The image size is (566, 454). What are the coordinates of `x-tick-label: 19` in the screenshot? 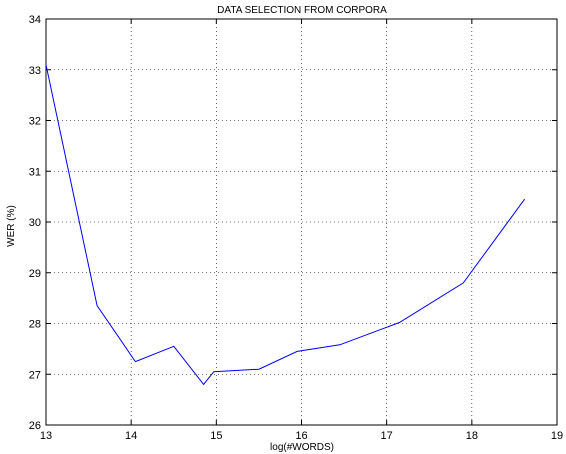 It's located at (557, 436).